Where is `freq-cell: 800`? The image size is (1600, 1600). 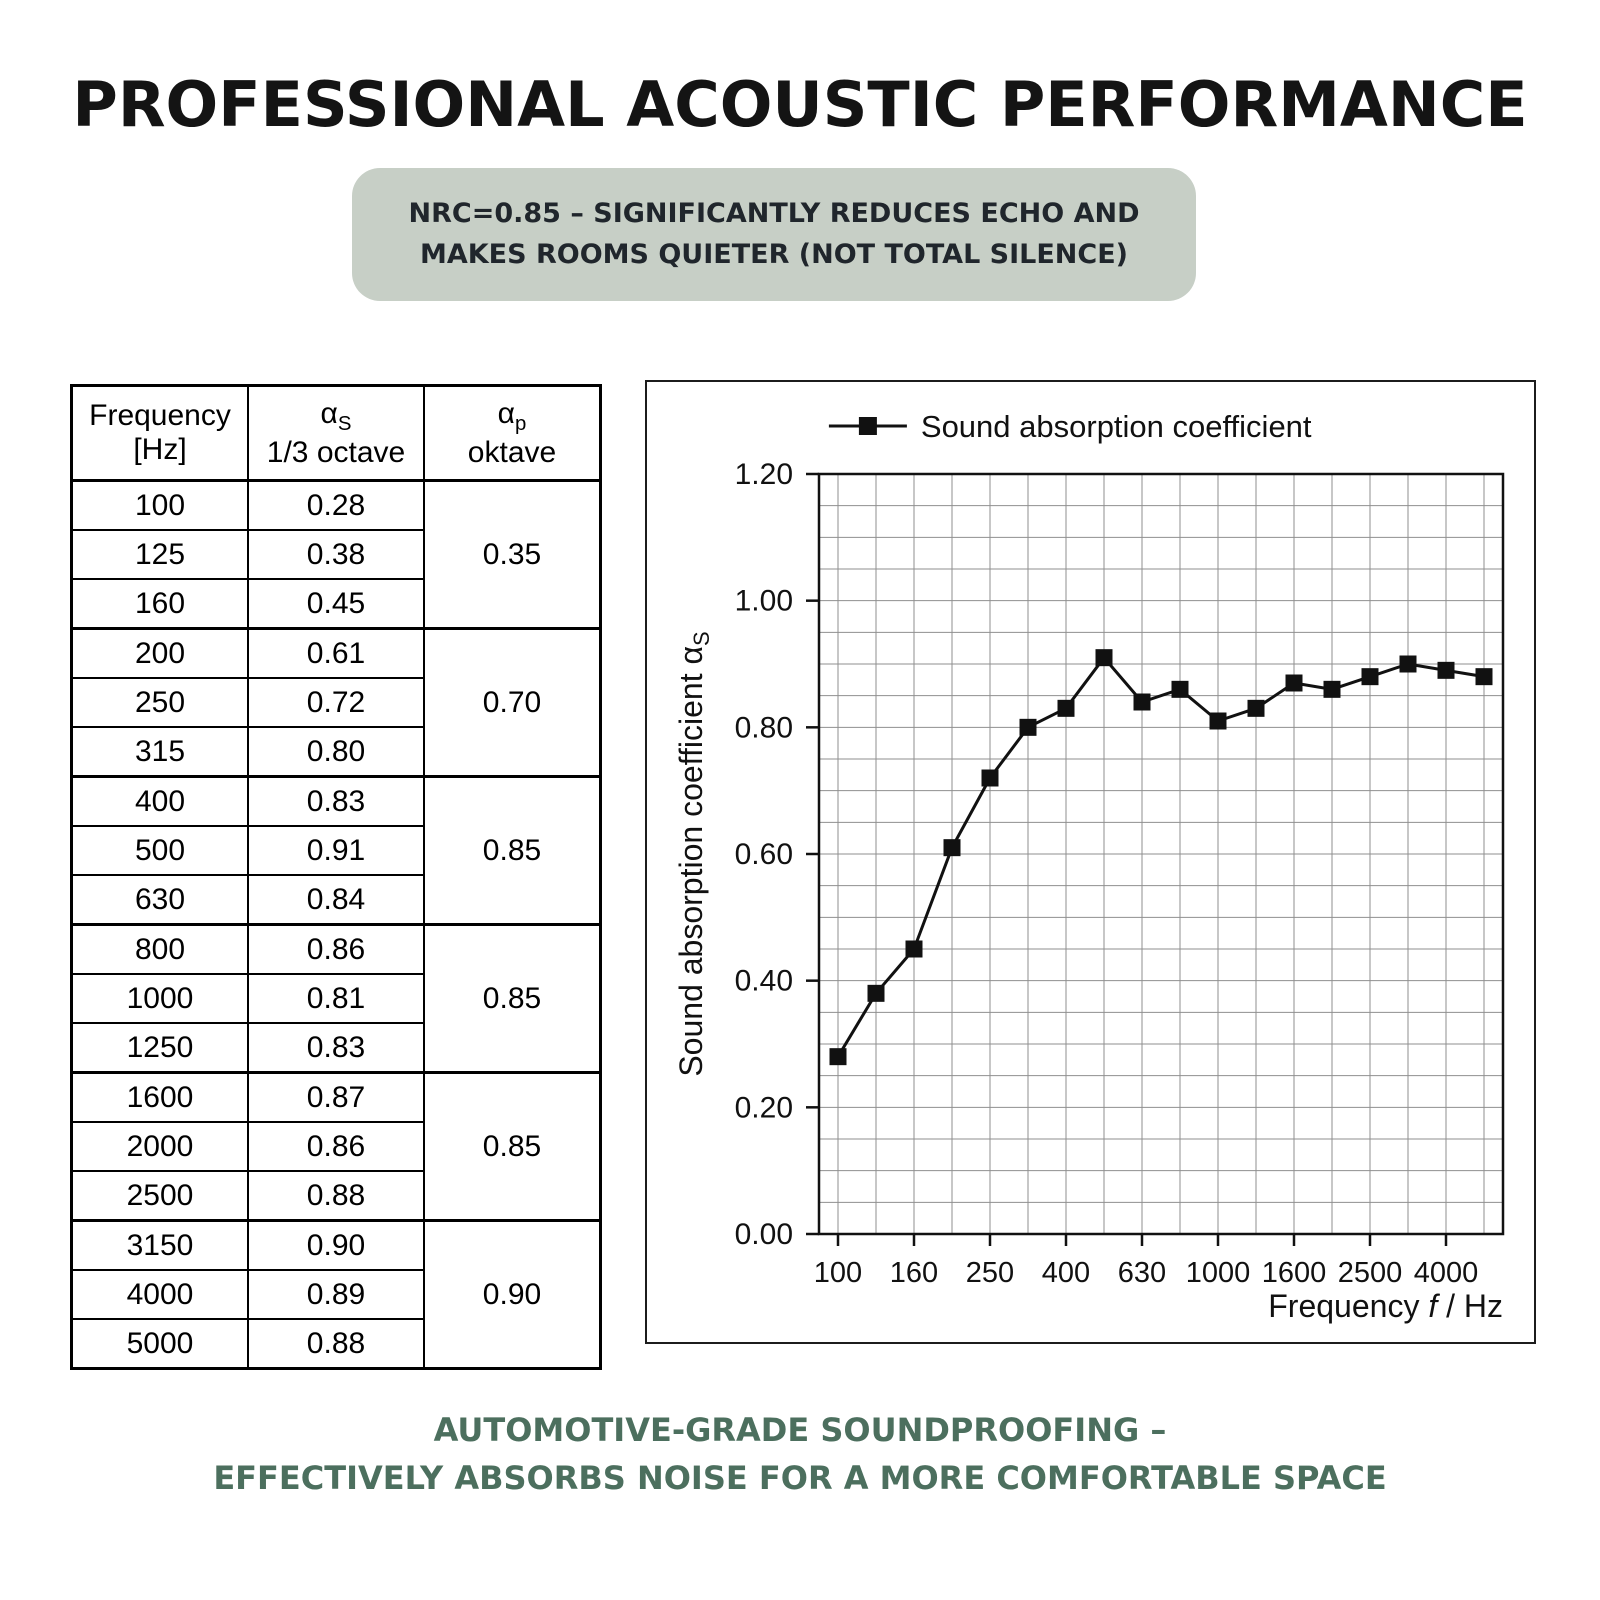 freq-cell: 800 is located at coordinates (159, 949).